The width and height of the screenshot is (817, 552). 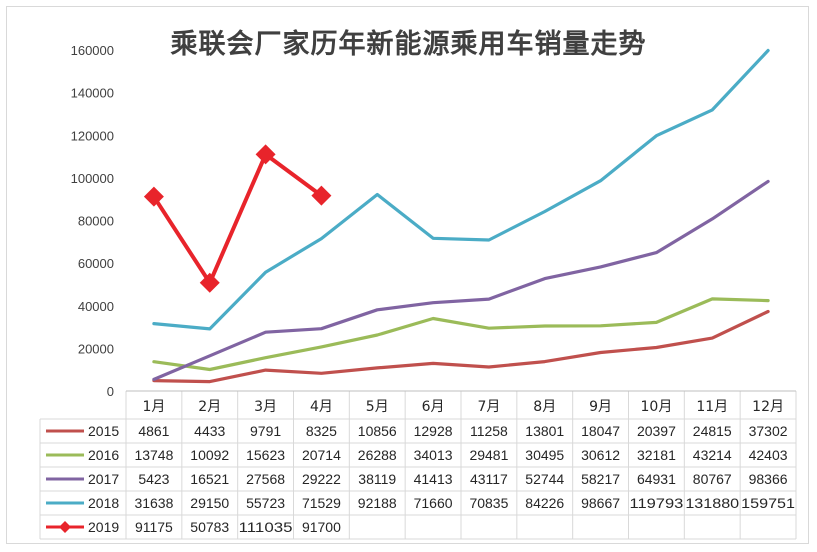 What do you see at coordinates (92, 178) in the screenshot?
I see `y-tick-label: 100000` at bounding box center [92, 178].